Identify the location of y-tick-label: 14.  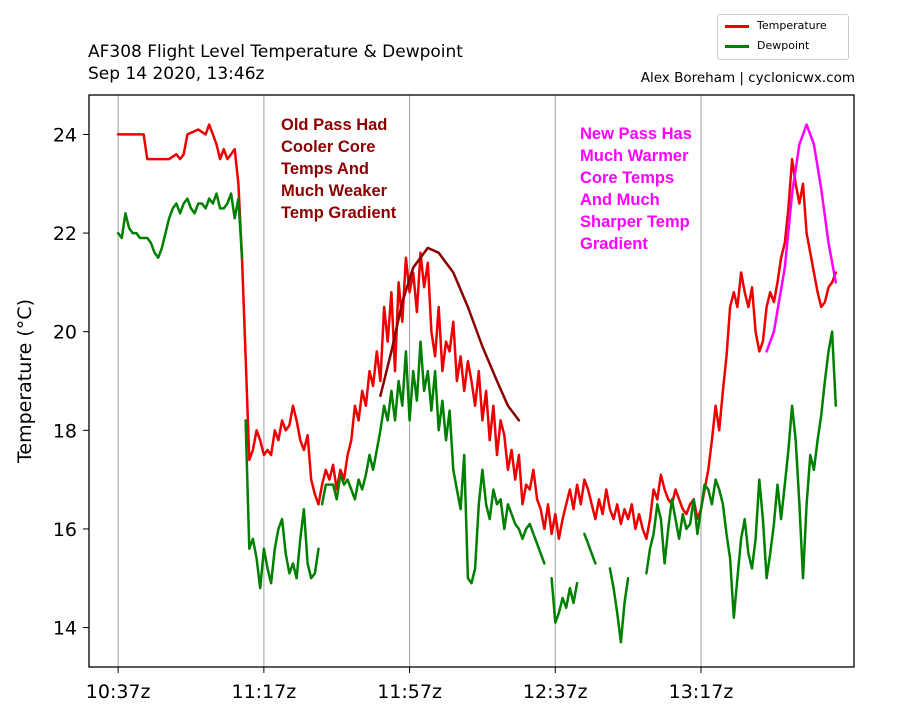
(65, 629).